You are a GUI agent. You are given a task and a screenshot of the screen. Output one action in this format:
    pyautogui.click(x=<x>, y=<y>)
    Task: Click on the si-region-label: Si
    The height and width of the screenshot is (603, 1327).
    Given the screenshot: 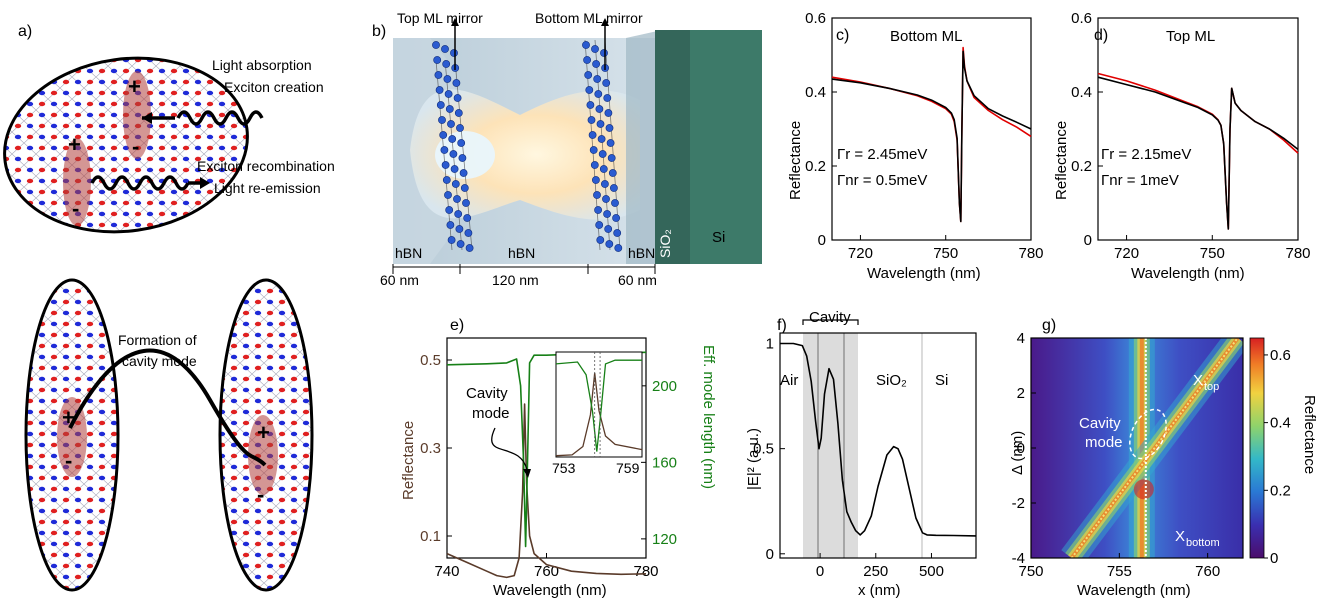 What is the action you would take?
    pyautogui.click(x=941, y=380)
    